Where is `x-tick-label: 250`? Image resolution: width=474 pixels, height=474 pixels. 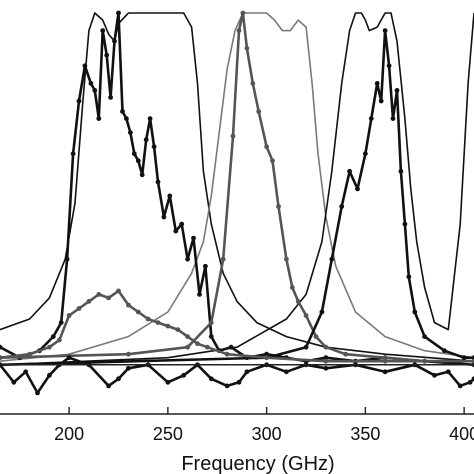
x-tick-label: 250 is located at coordinates (168, 434).